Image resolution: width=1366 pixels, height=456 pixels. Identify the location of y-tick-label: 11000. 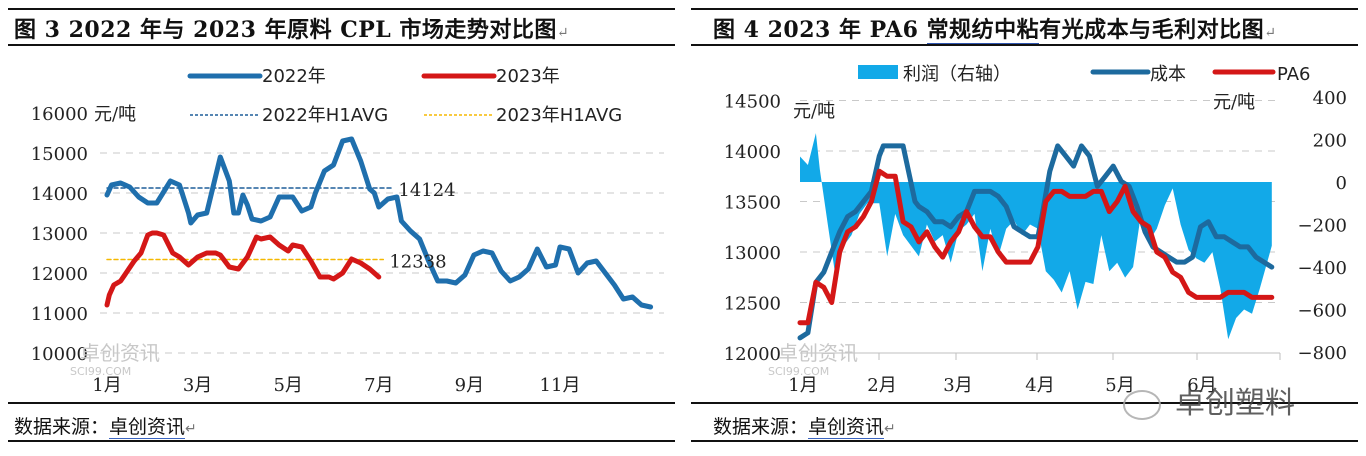
(59, 314).